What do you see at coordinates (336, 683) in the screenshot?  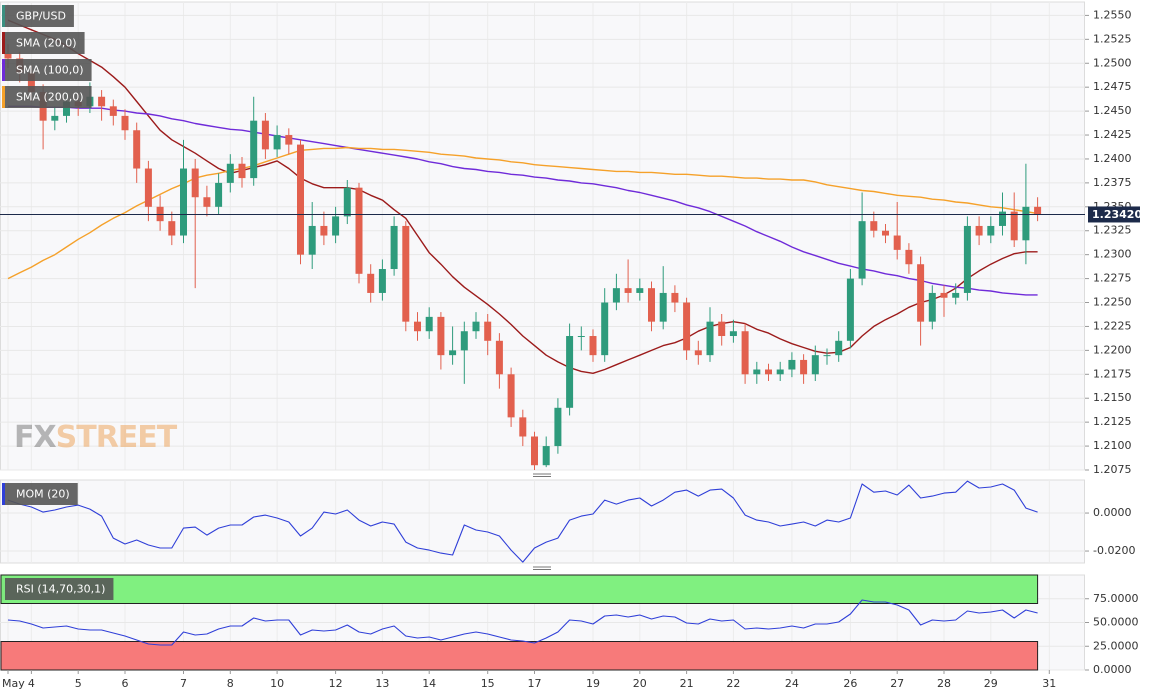 I see `x-tick-label: 12` at bounding box center [336, 683].